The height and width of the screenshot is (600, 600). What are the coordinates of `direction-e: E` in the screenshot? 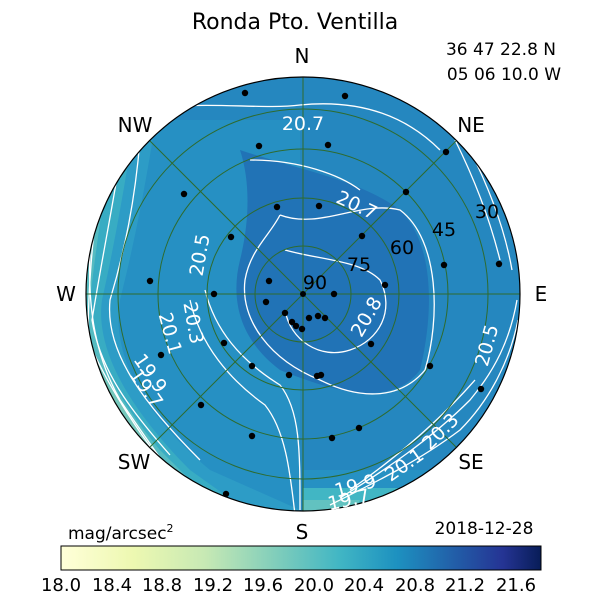 It's located at (541, 294).